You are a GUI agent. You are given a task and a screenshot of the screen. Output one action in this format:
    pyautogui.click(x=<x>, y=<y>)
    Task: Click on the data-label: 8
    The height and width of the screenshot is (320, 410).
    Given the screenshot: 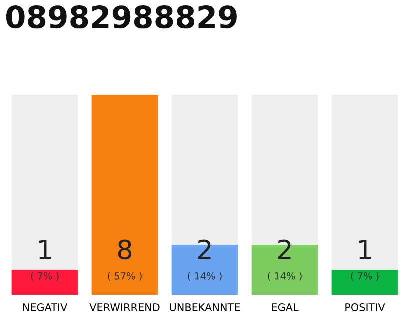 What is the action you would take?
    pyautogui.click(x=125, y=250)
    